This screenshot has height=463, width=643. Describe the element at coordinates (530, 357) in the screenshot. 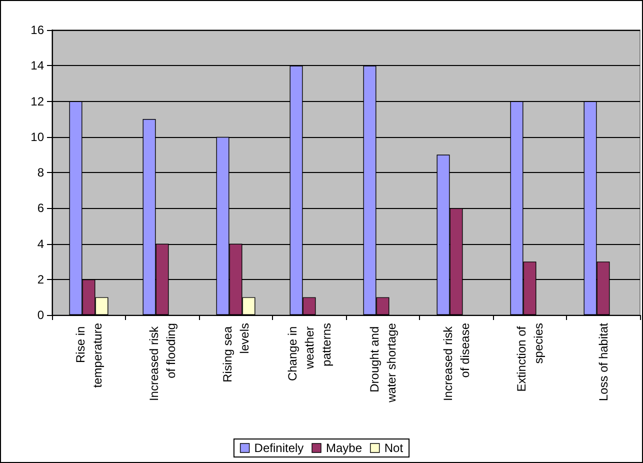

I see `x-tick-label: Extinction of species` at that location.